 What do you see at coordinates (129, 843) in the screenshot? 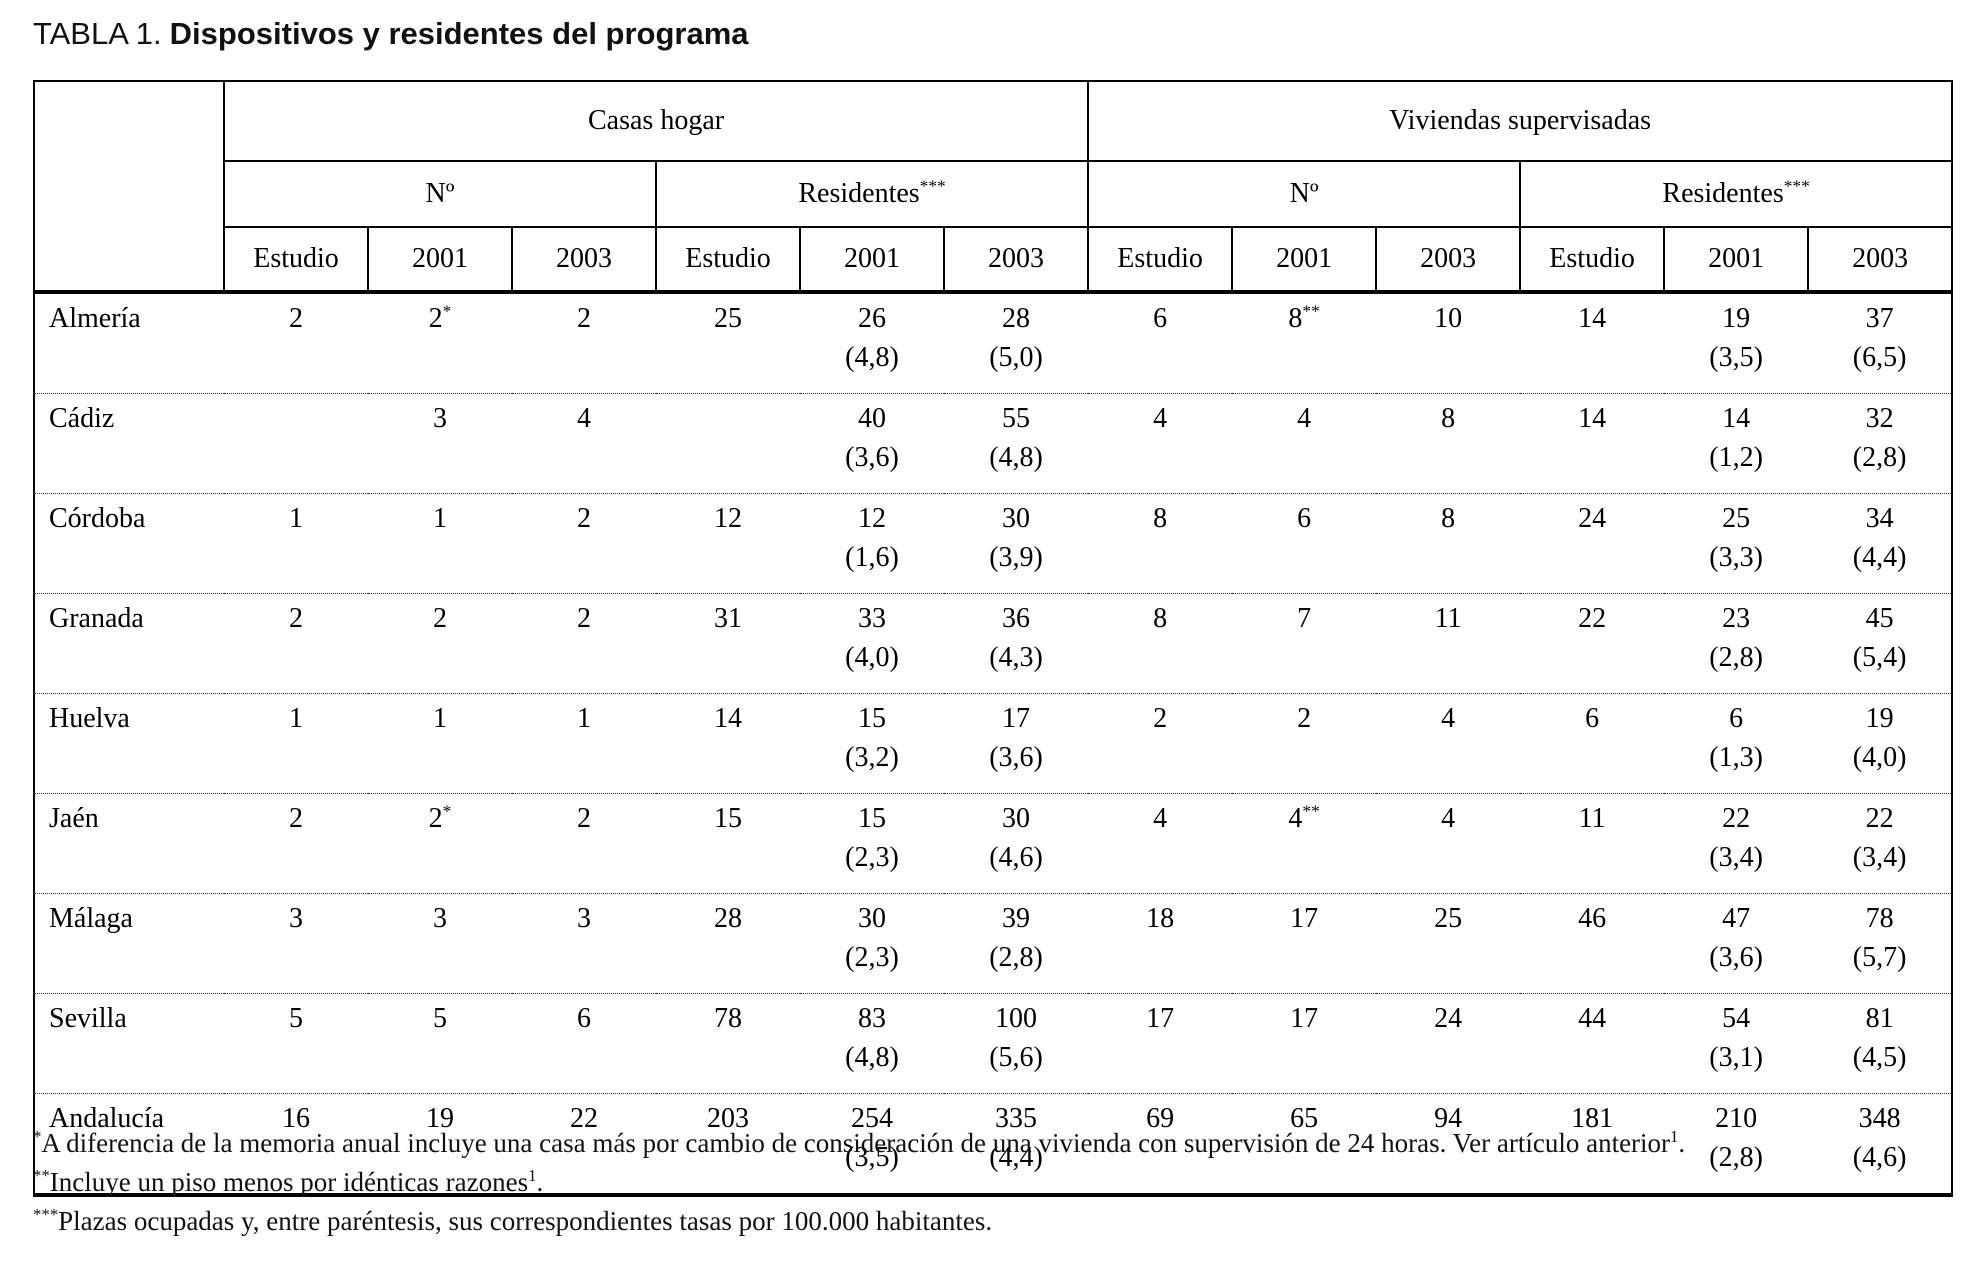
I see `province-label: Jaén` at bounding box center [129, 843].